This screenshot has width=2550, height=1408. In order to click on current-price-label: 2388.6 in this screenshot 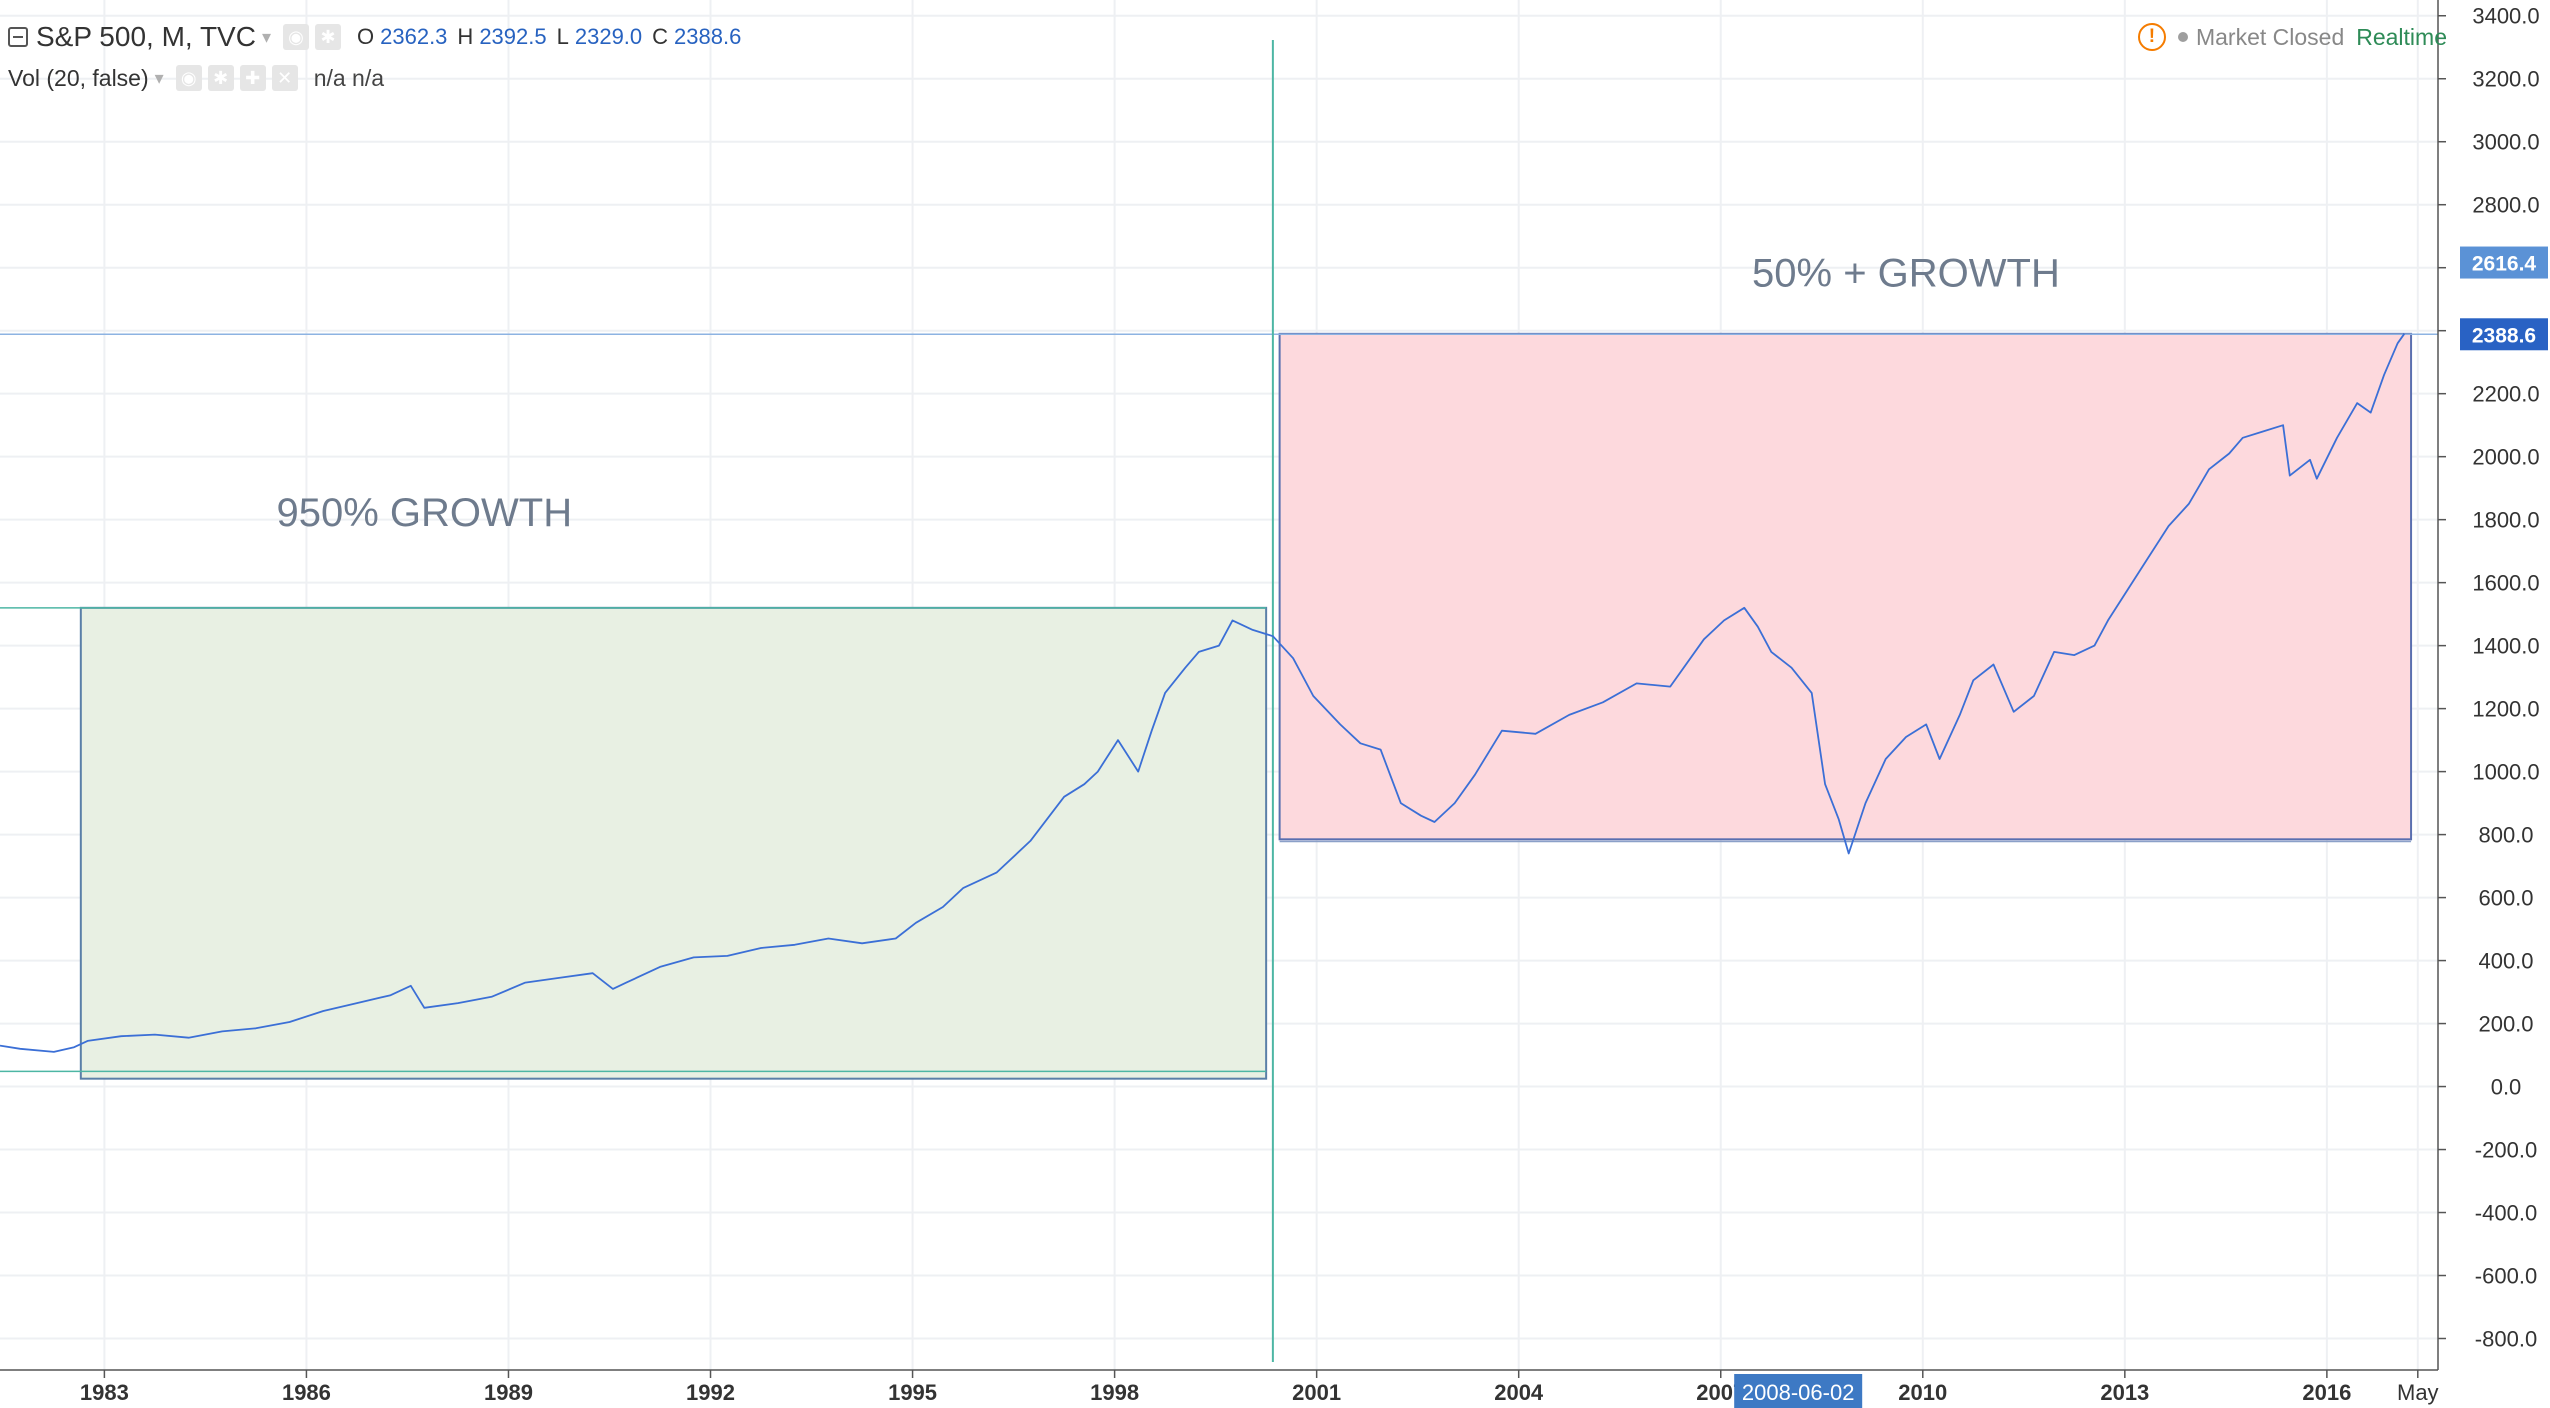, I will do `click(2504, 335)`.